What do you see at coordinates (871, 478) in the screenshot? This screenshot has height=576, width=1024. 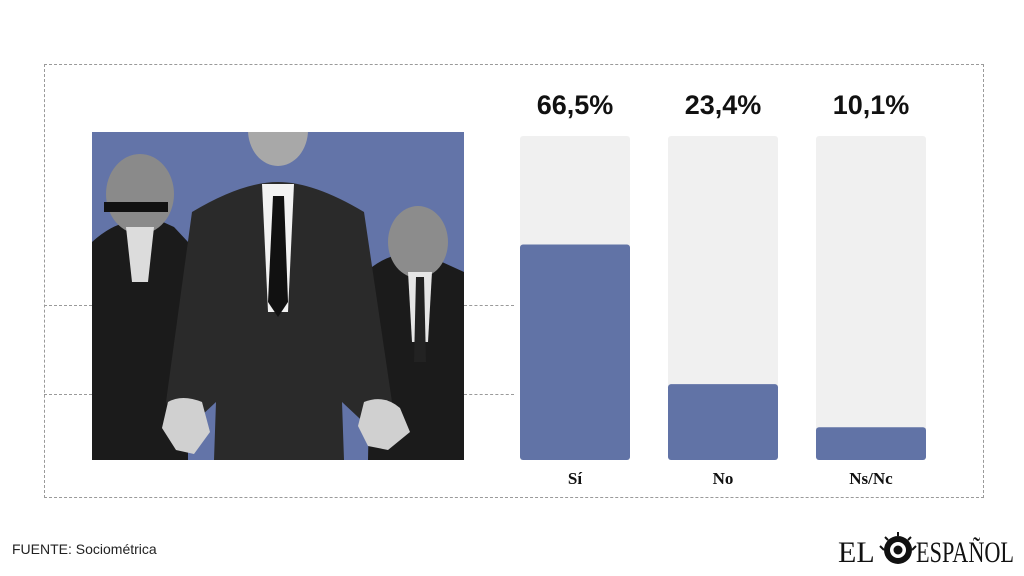 I see `category-label: Ns/Nc` at bounding box center [871, 478].